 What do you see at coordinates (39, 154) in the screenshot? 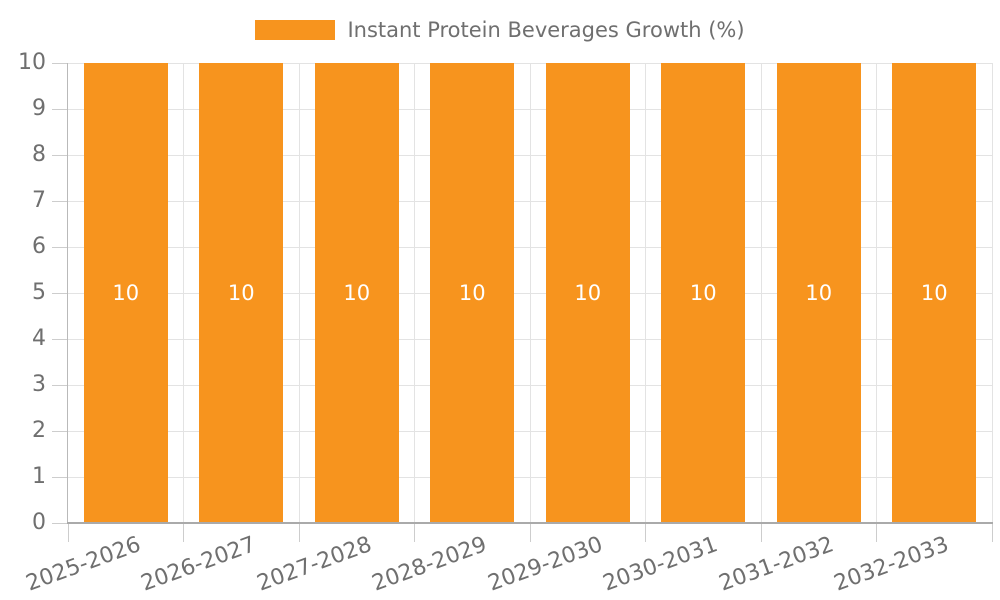
I see `y-axis-tick-label: 8` at bounding box center [39, 154].